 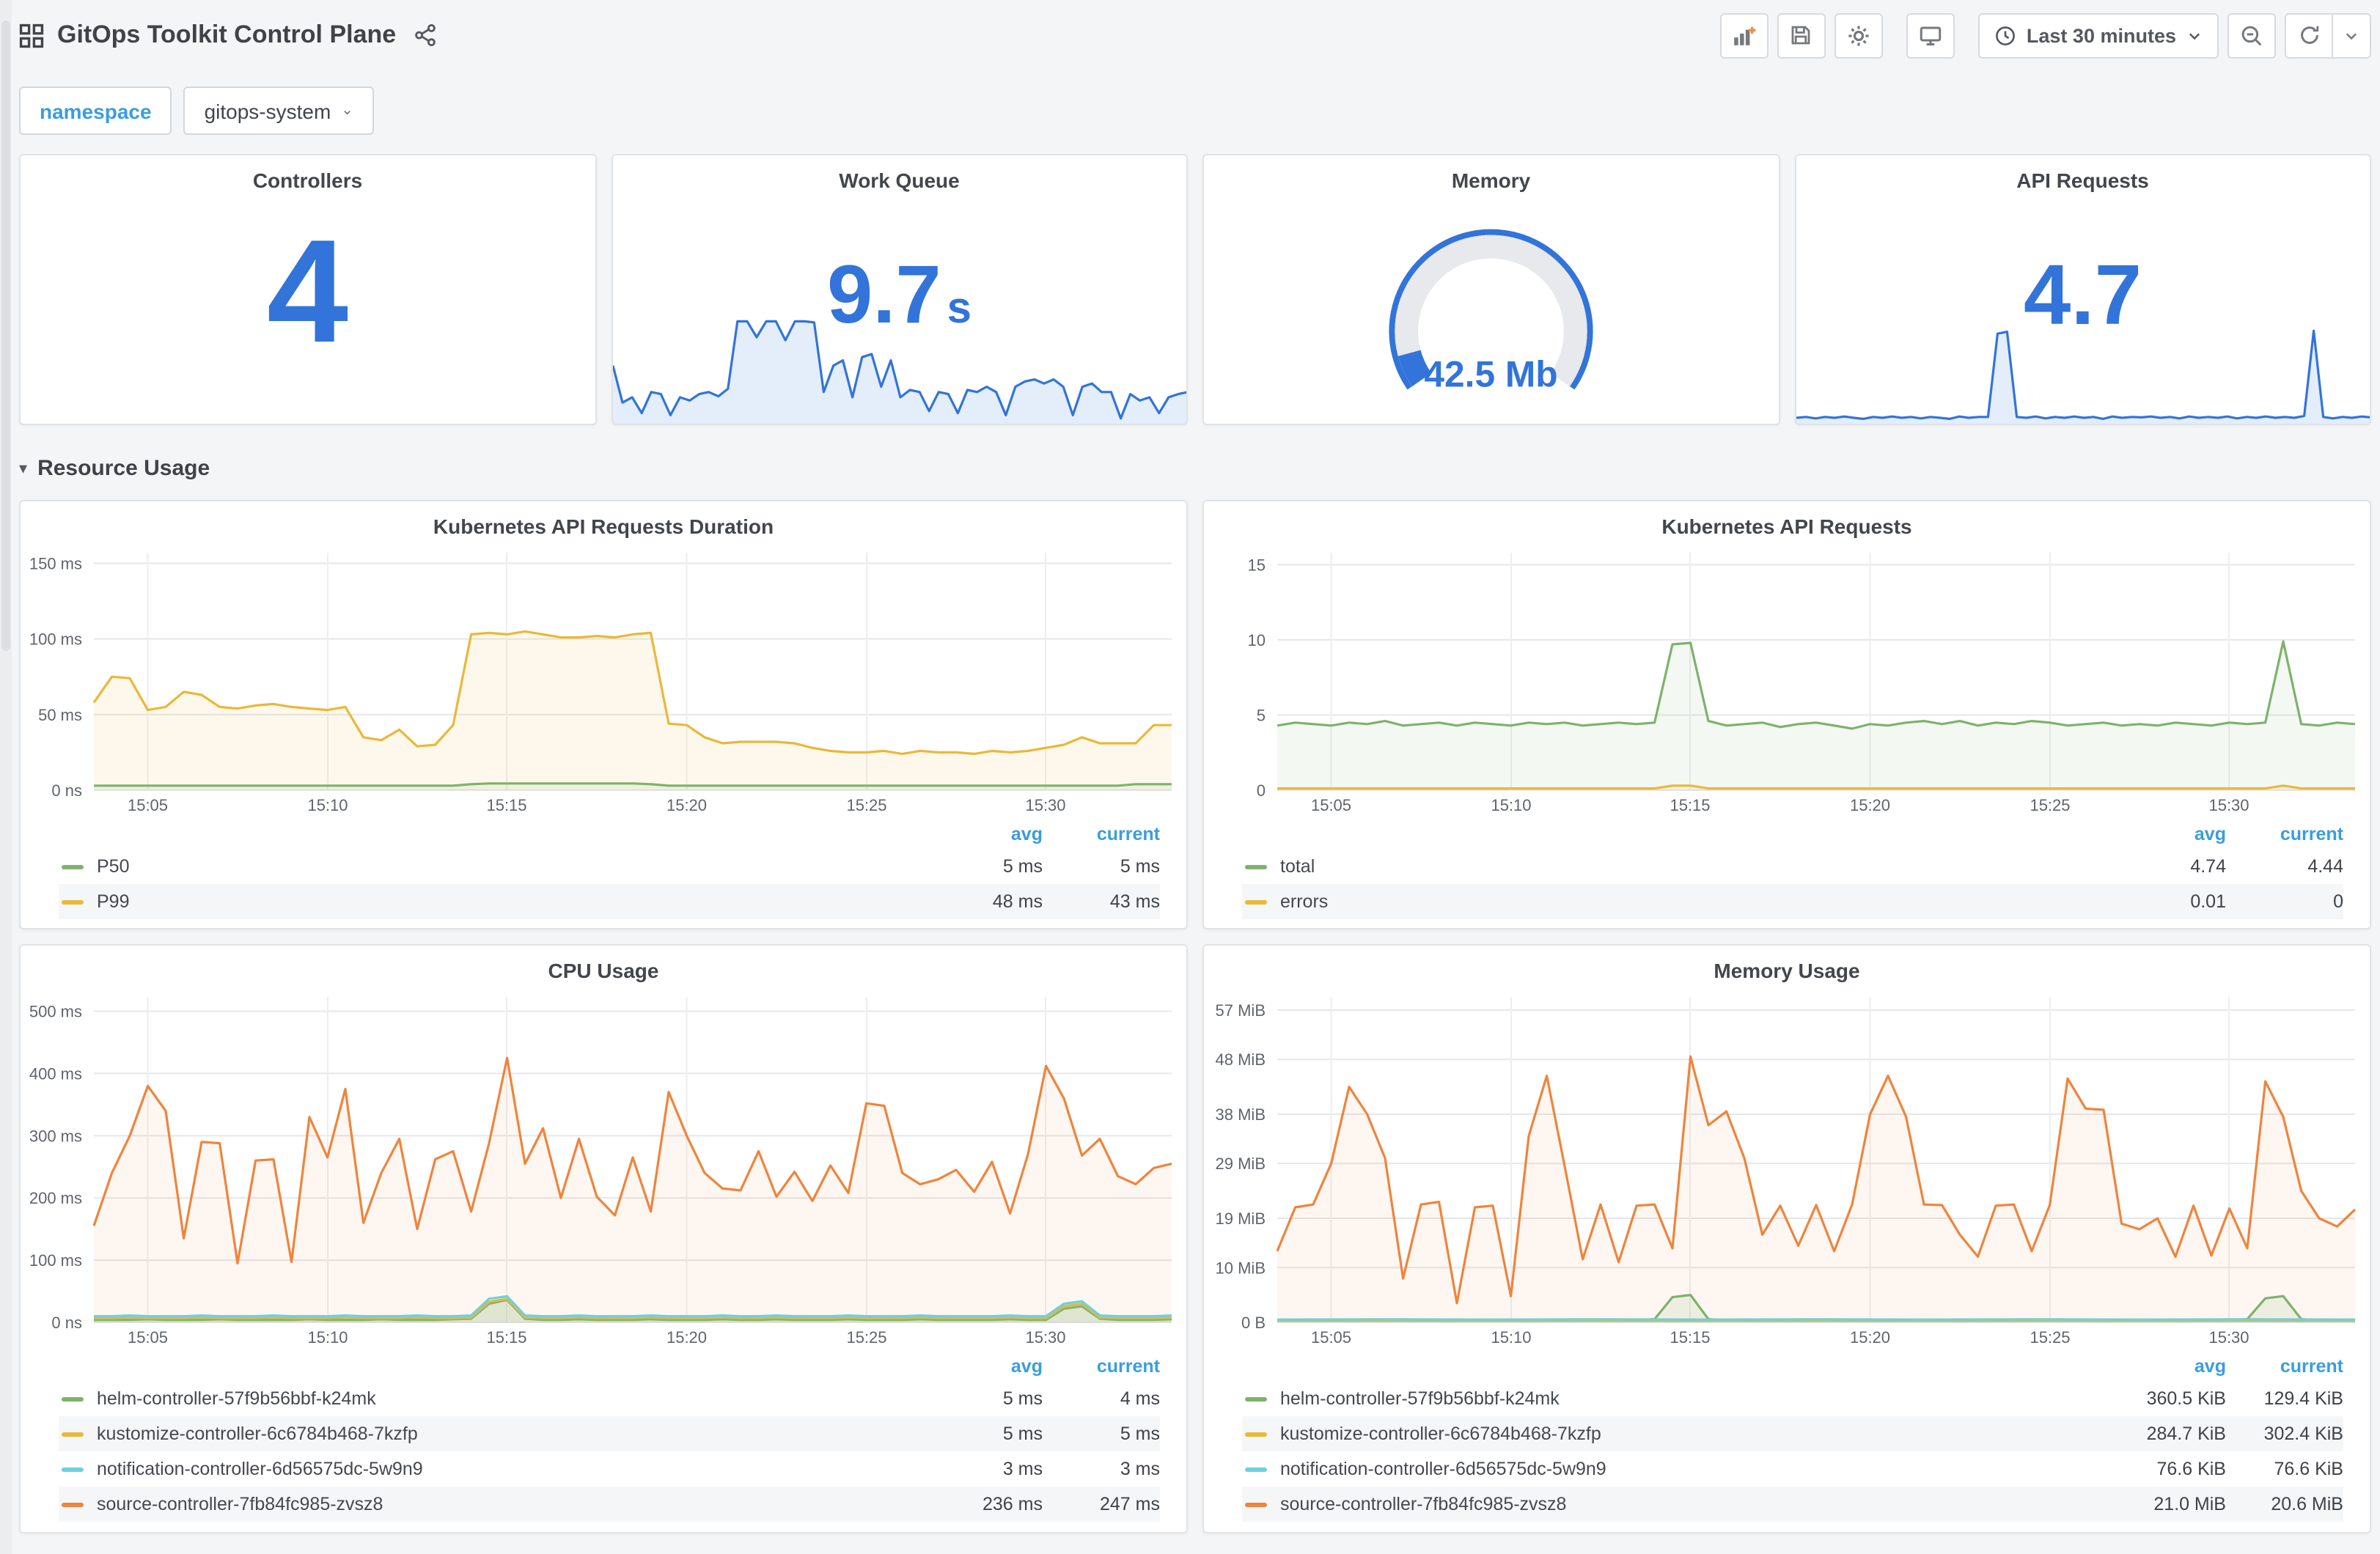 I want to click on series-current: 4 ms, so click(x=1140, y=1399).